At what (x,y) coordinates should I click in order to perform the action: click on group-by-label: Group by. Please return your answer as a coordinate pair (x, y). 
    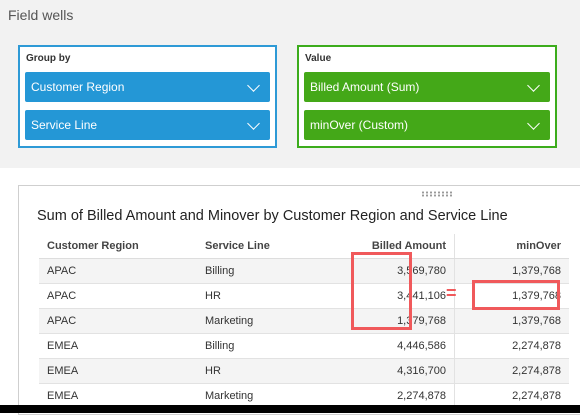
    Looking at the image, I should click on (48, 58).